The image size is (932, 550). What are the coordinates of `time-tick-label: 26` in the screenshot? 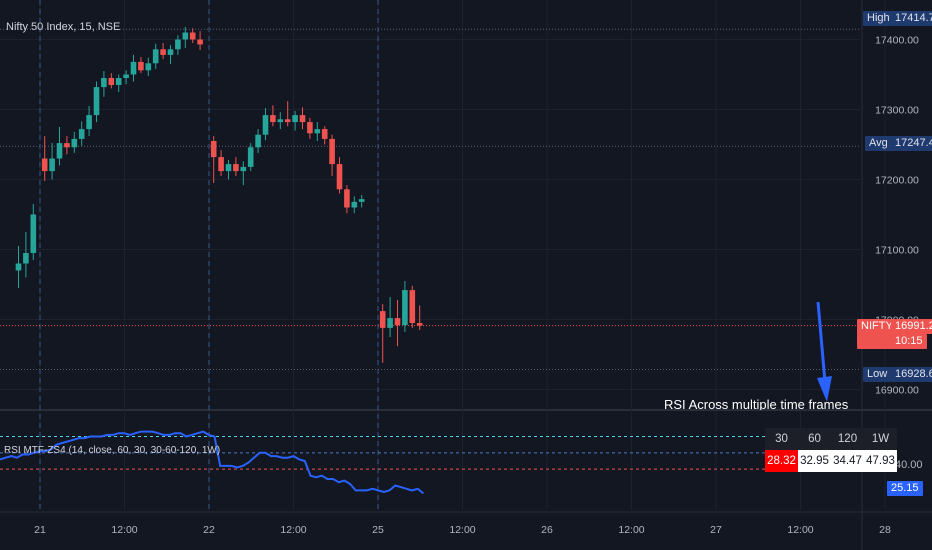 It's located at (547, 530).